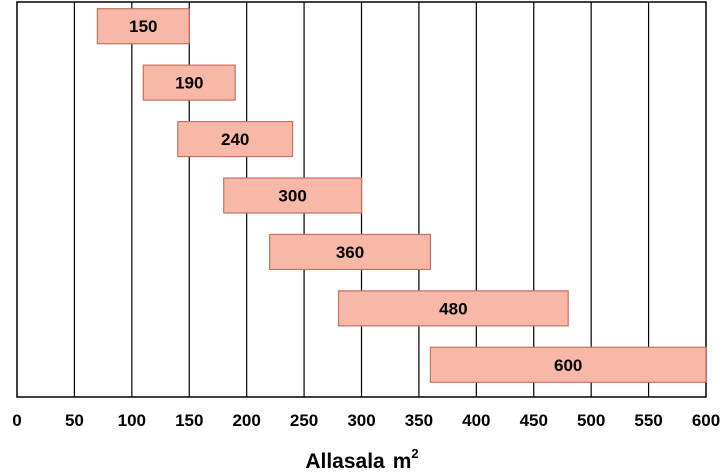 The width and height of the screenshot is (727, 473). I want to click on bar-label-150: 150, so click(143, 26).